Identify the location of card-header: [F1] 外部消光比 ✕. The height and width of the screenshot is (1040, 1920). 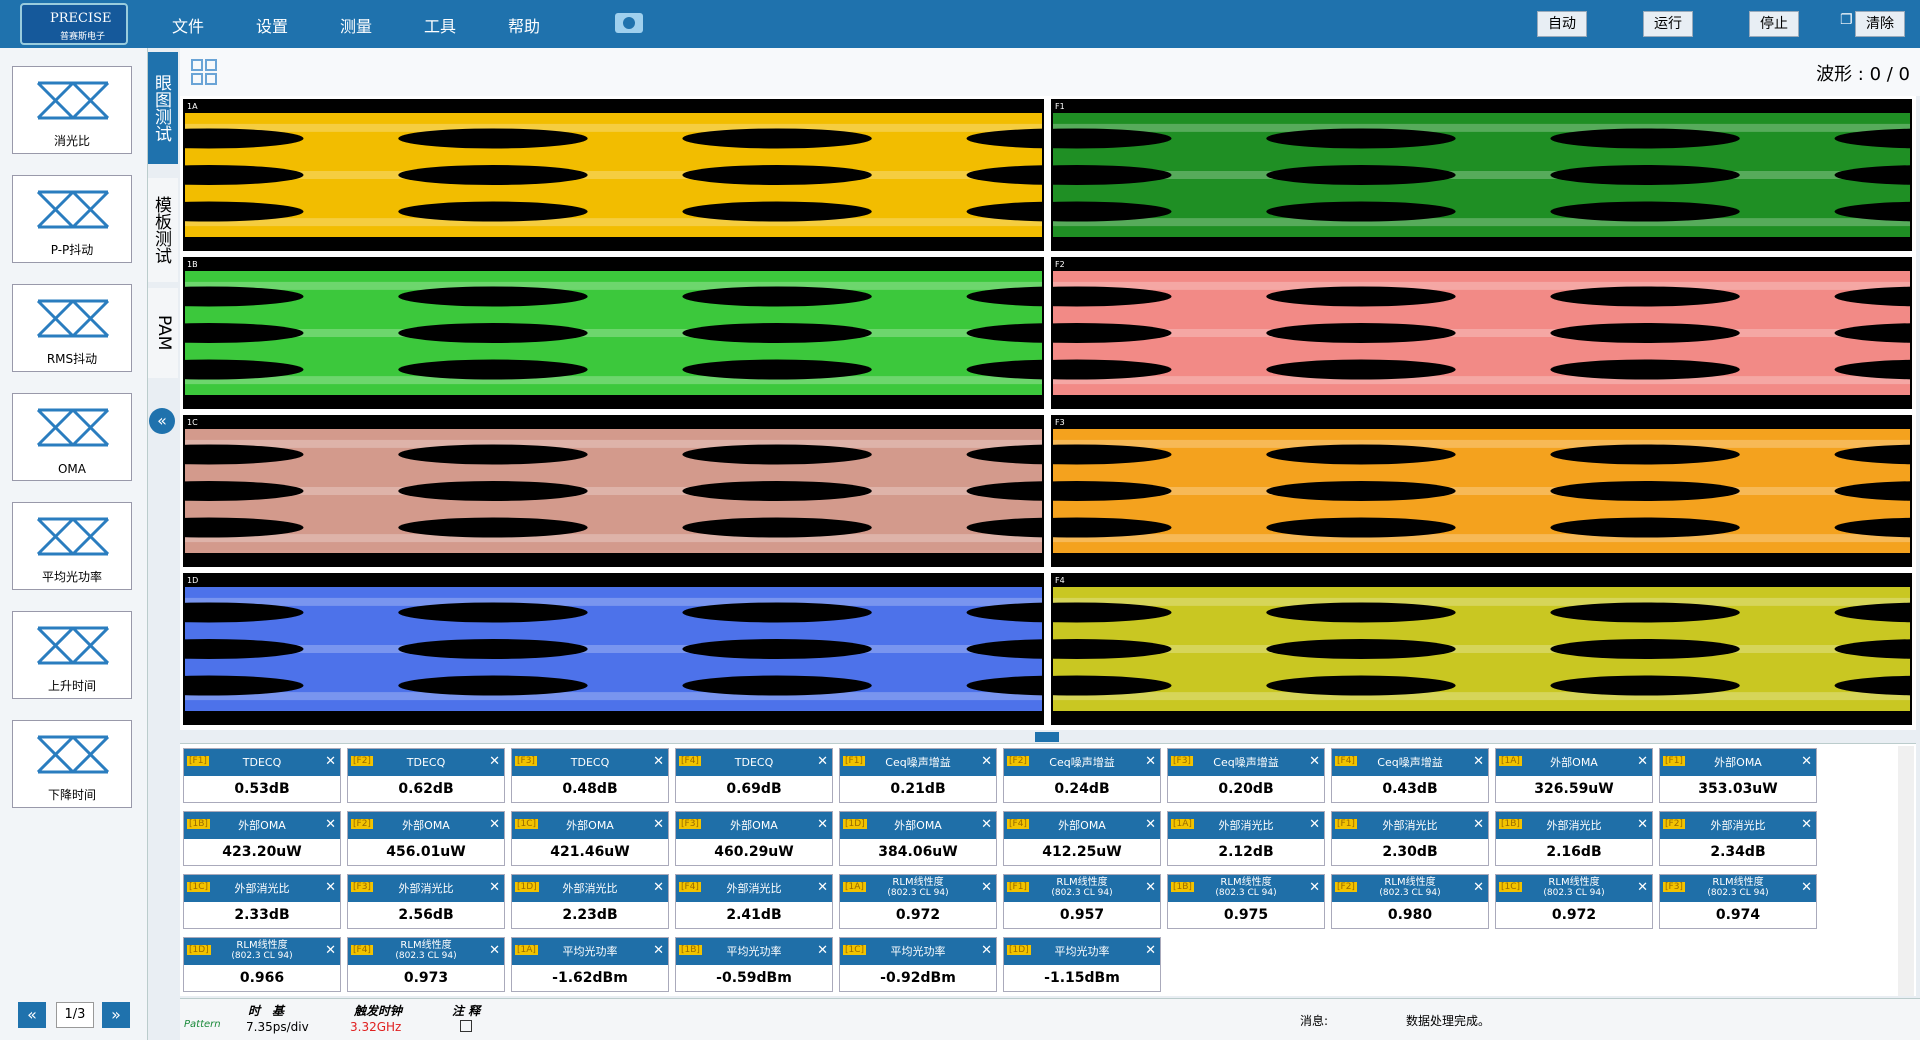
(1410, 825).